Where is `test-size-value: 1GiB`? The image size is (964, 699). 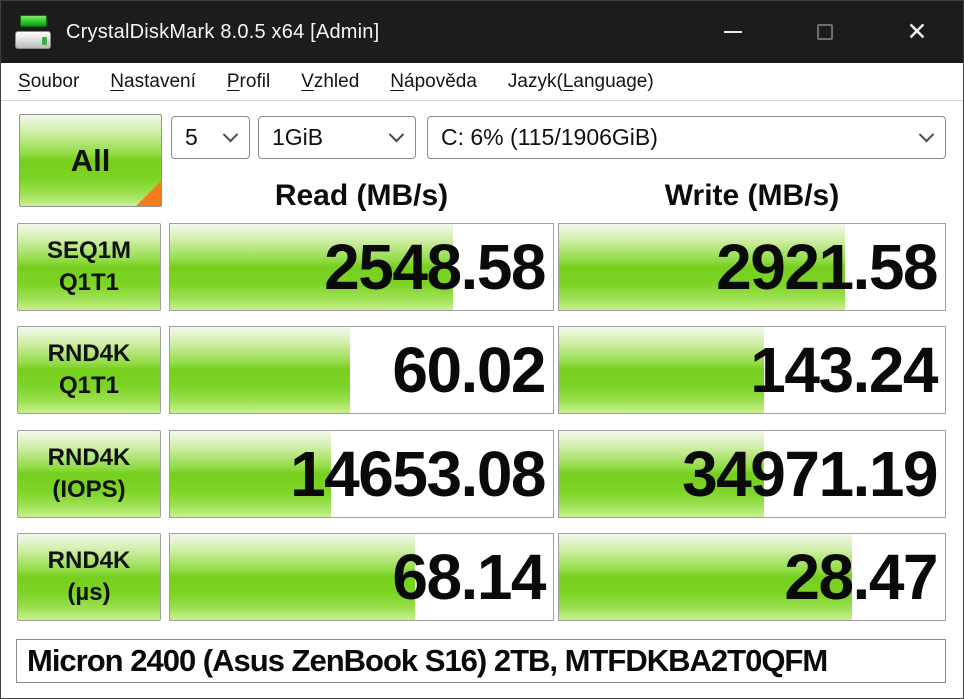 test-size-value: 1GiB is located at coordinates (298, 137).